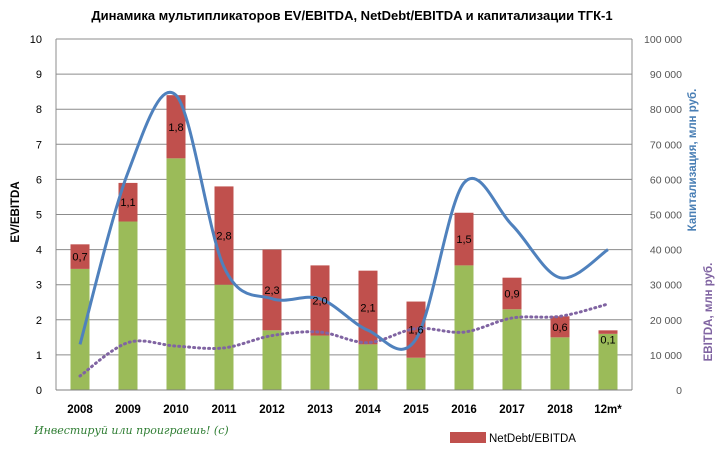 The height and width of the screenshot is (452, 722). I want to click on y-tick-label: 2, so click(39, 321).